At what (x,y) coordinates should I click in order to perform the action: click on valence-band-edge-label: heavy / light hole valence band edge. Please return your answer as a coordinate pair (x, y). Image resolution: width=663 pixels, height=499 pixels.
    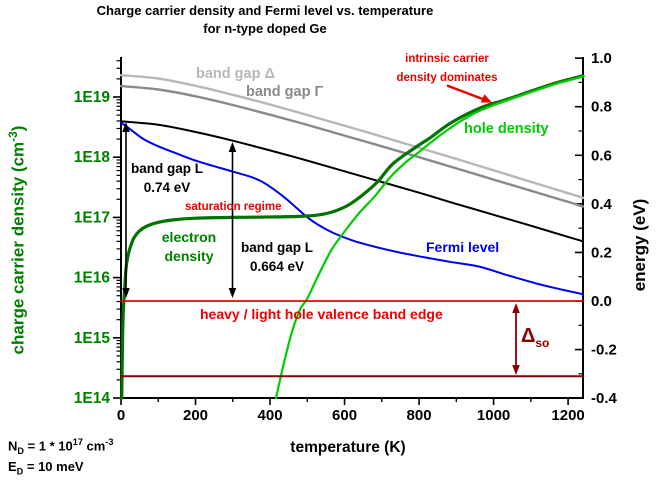
    Looking at the image, I should click on (321, 314).